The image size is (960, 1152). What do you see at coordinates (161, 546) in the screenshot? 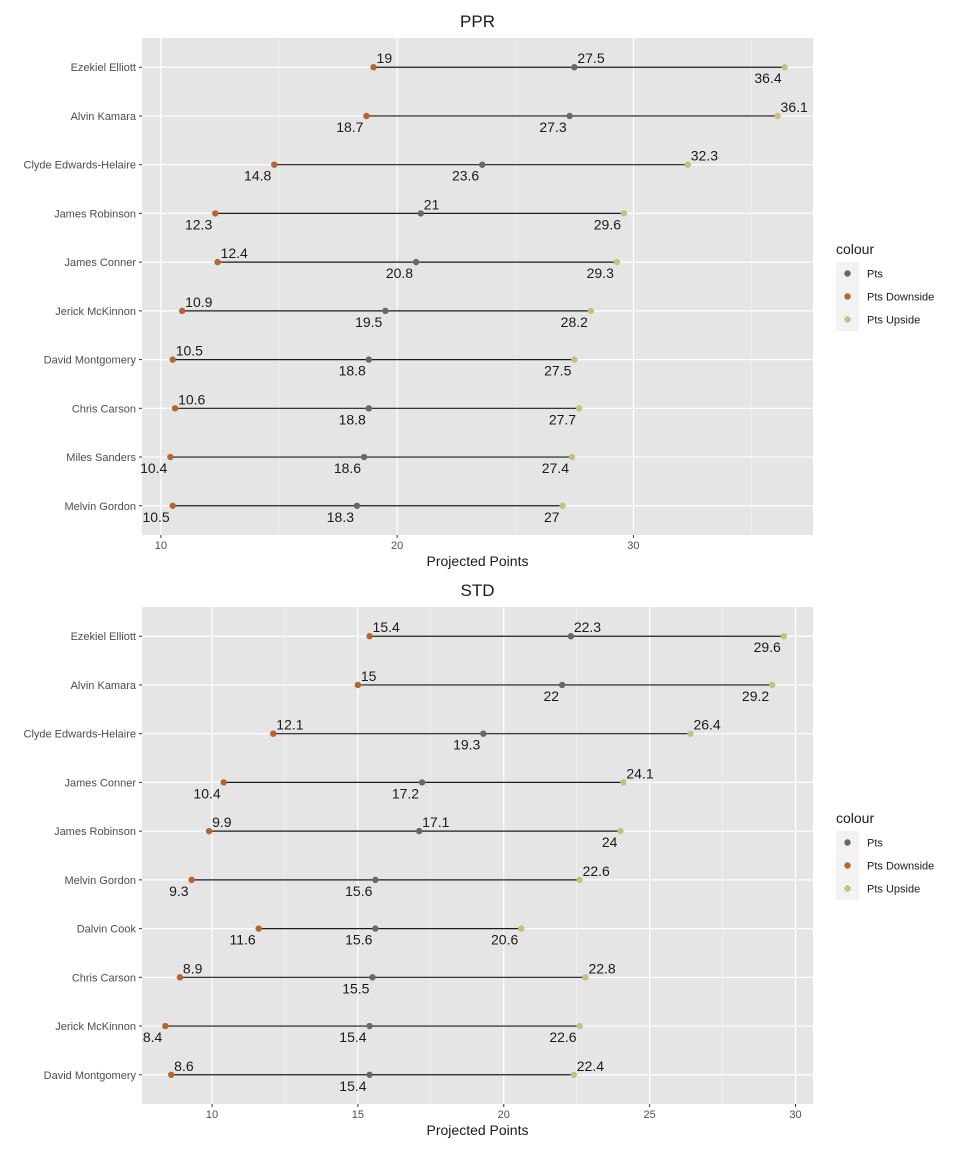
I see `x-tick-label: 10` at bounding box center [161, 546].